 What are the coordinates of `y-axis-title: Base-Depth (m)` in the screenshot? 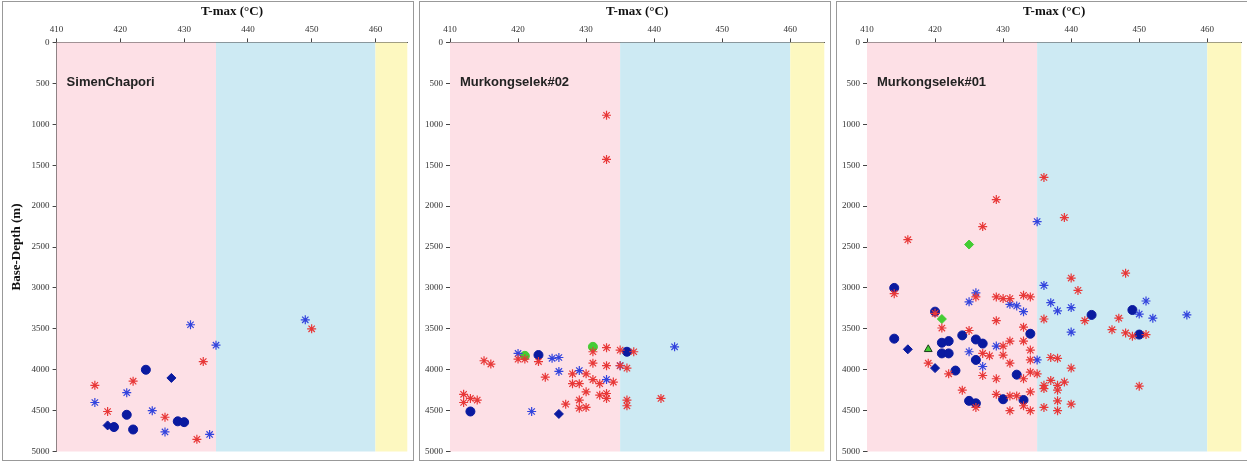 It's located at (16, 247).